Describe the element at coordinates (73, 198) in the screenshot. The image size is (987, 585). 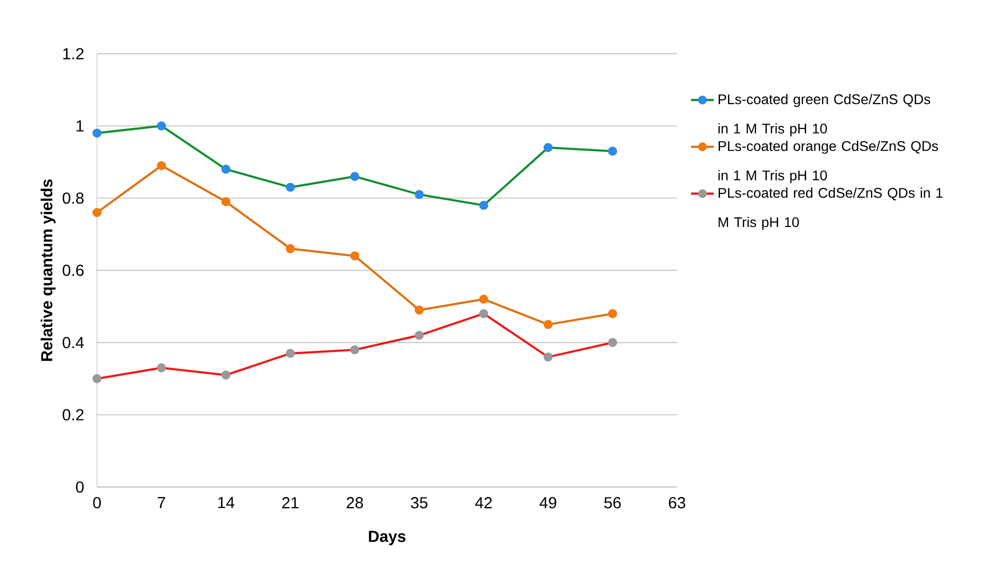
I see `y-tick-label: 0.8` at that location.